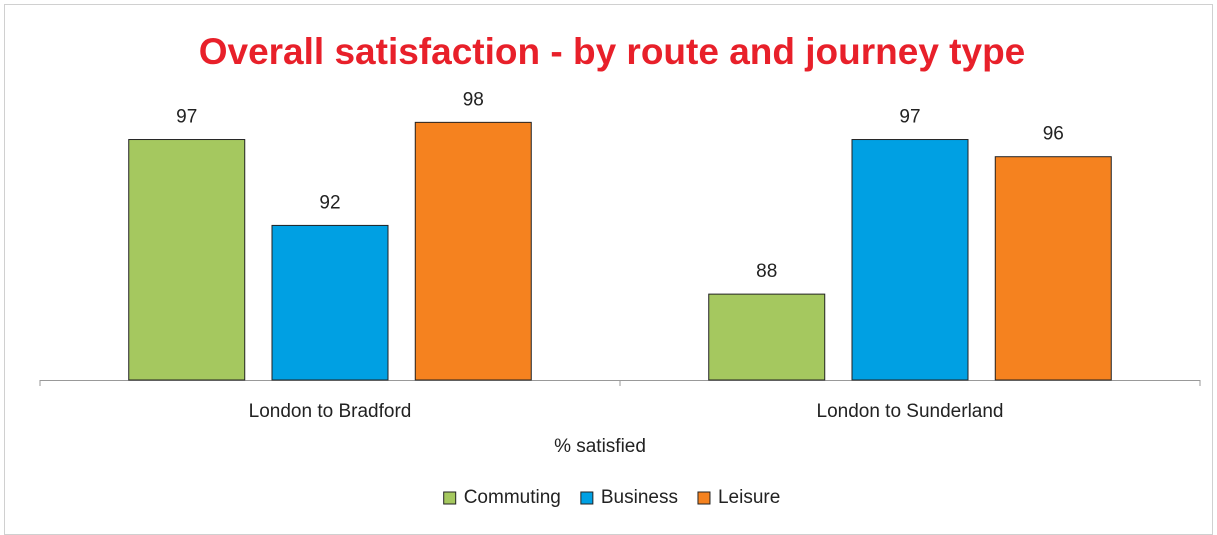  What do you see at coordinates (330, 411) in the screenshot?
I see `x-tick-label: London to Bradford` at bounding box center [330, 411].